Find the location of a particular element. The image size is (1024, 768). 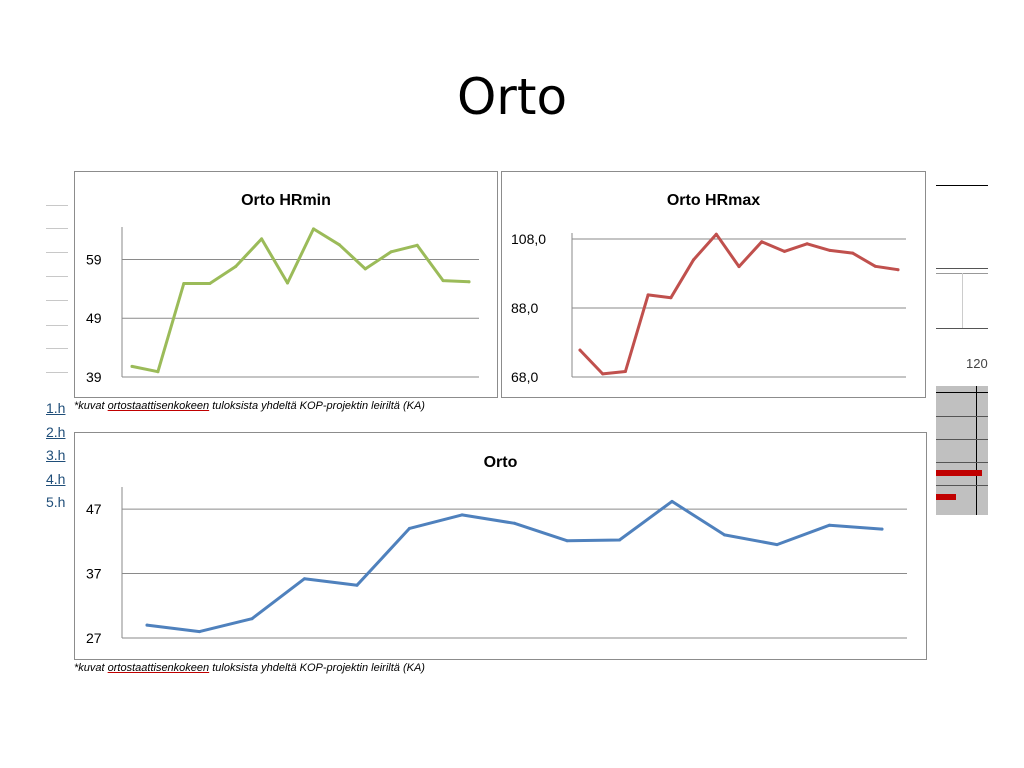

slide-title: Orto is located at coordinates (512, 97).